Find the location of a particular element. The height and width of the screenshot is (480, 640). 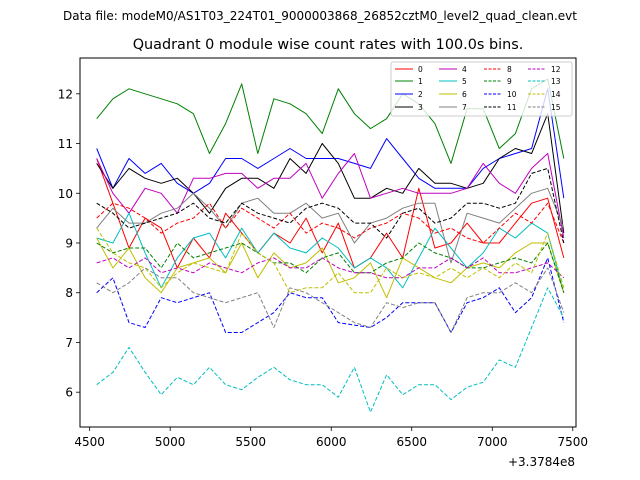

legend-label-14: 14 is located at coordinates (556, 94).